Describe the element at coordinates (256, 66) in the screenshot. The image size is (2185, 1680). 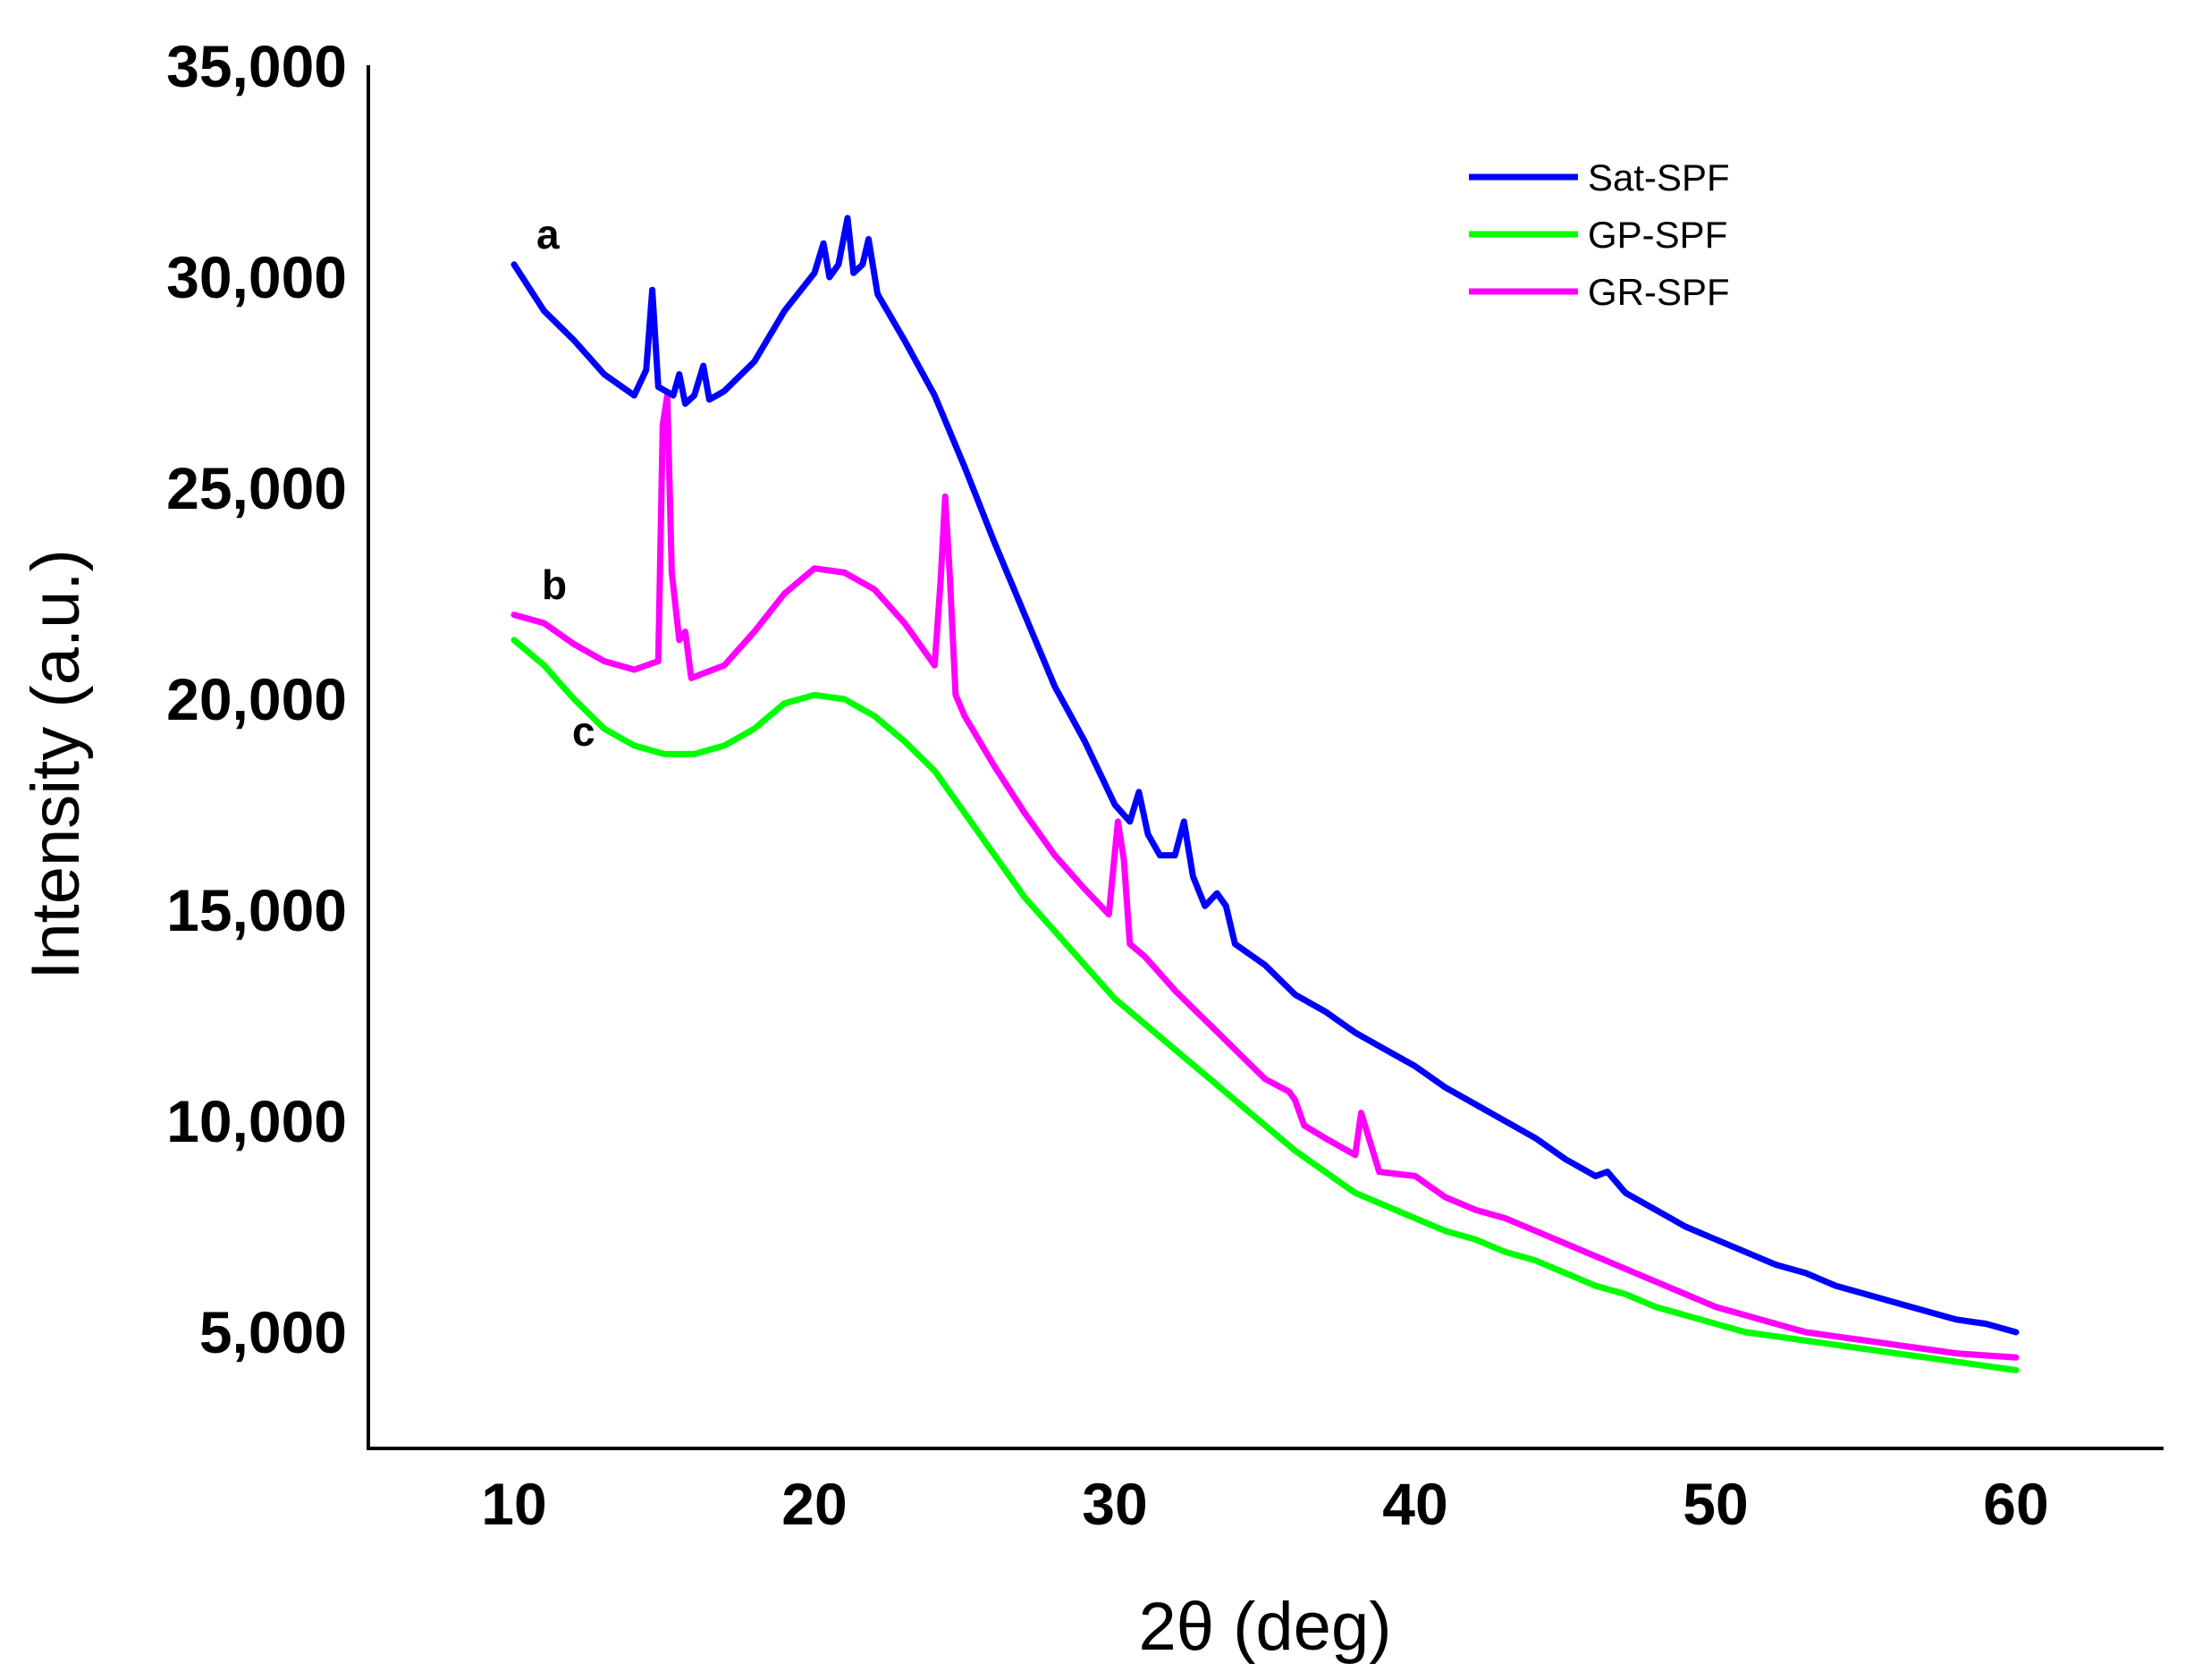
I see `y-tick-label: 35,000` at that location.